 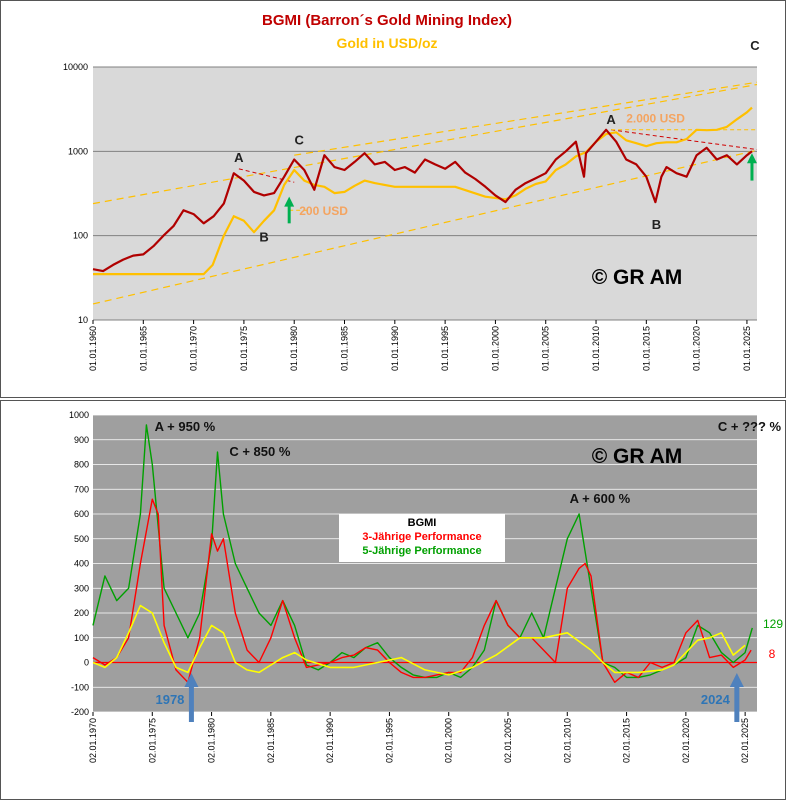 What do you see at coordinates (686, 740) in the screenshot?
I see `bottom-x-tick-label: 02.01.2020` at bounding box center [686, 740].